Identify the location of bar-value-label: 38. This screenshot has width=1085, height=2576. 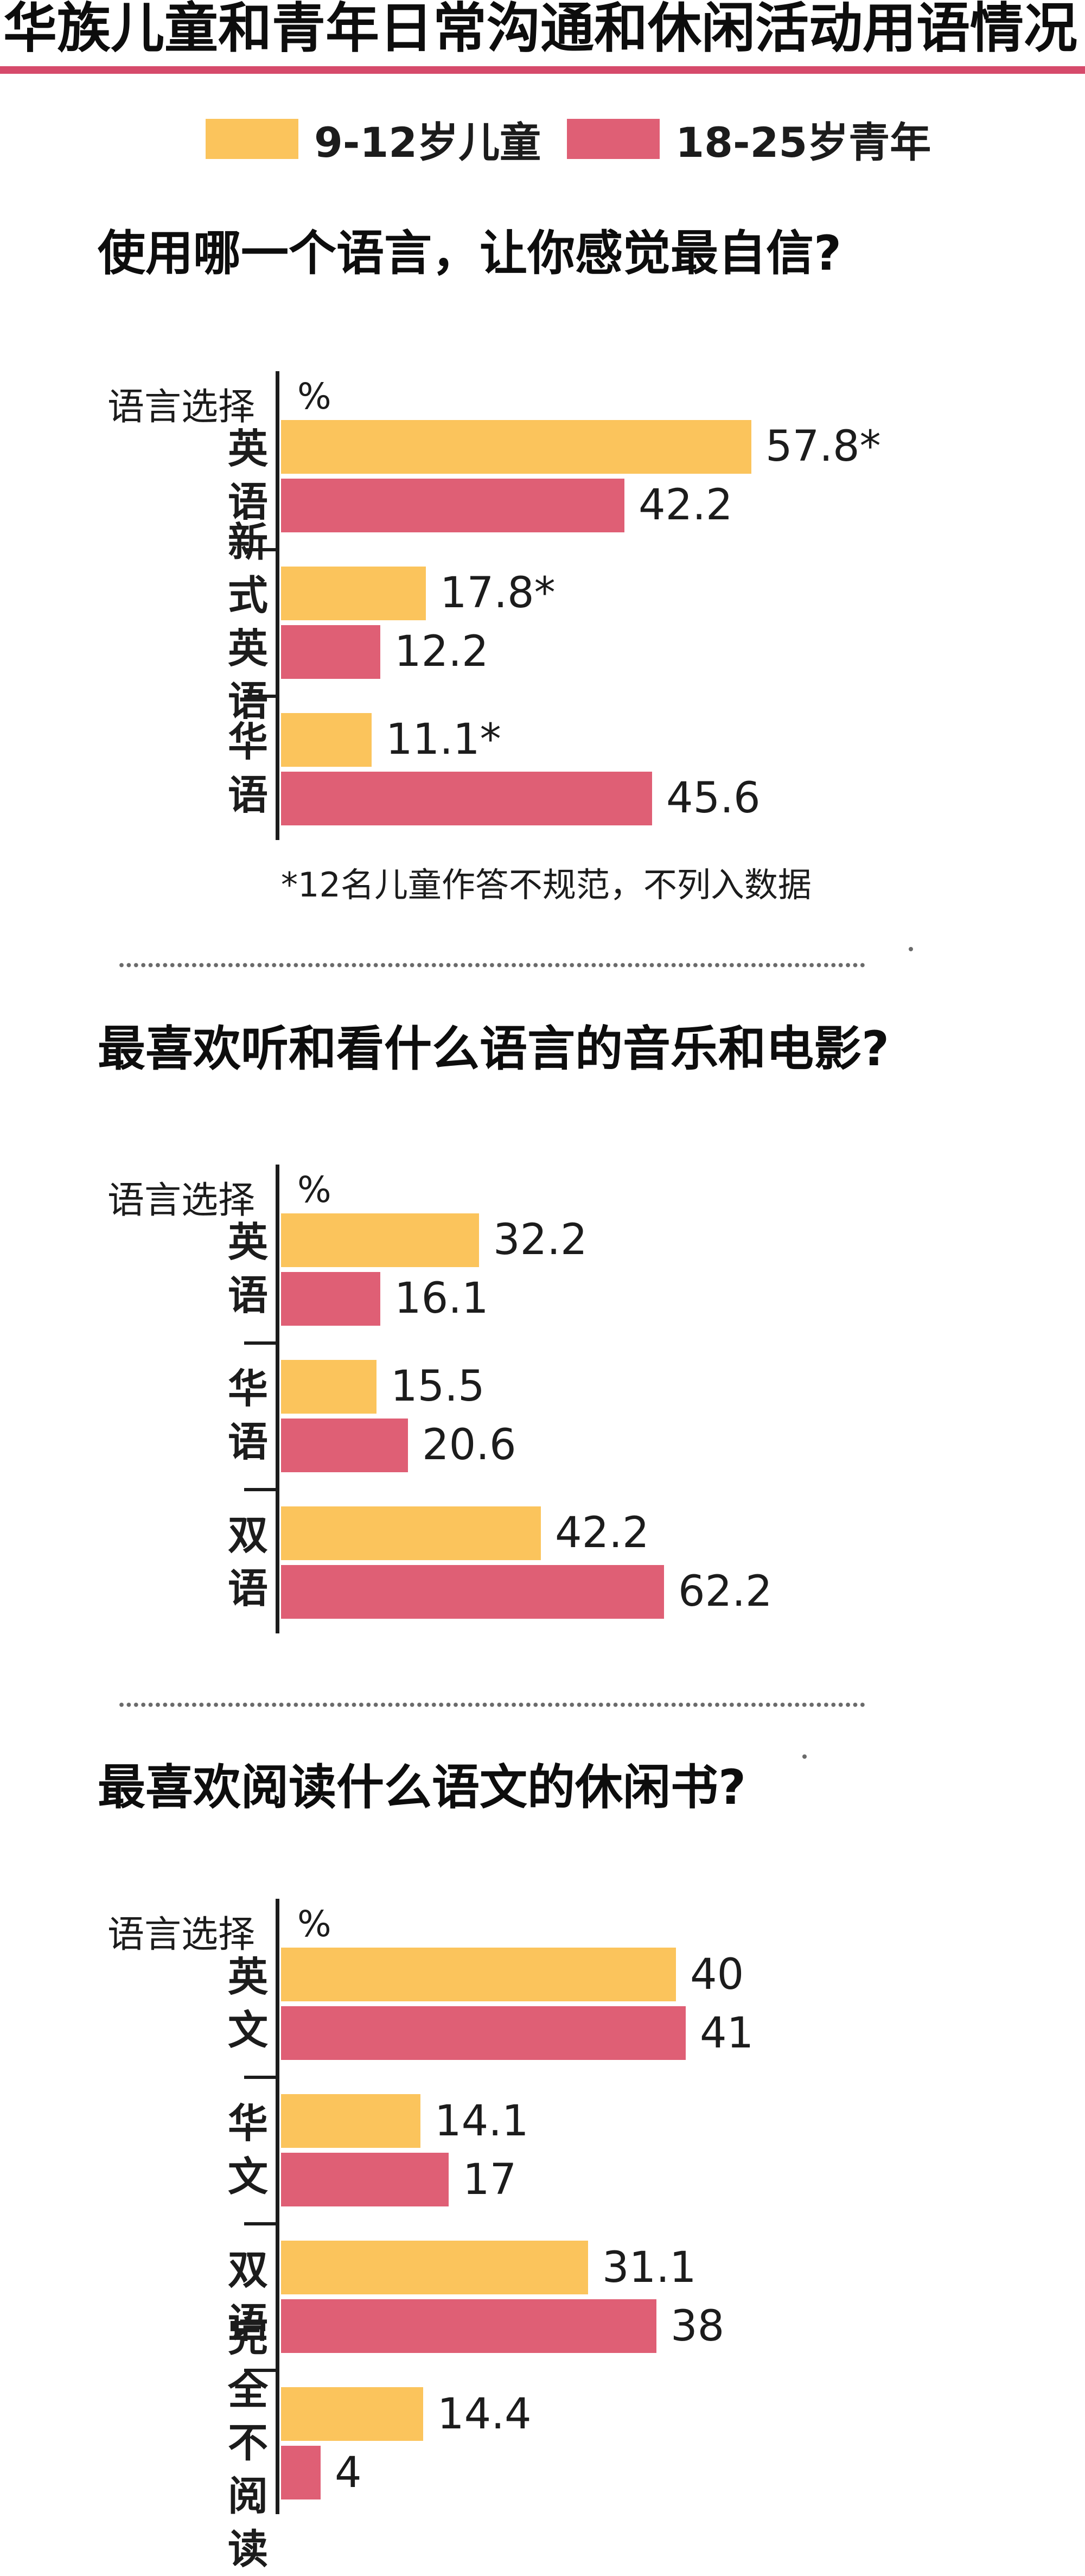
(698, 2326).